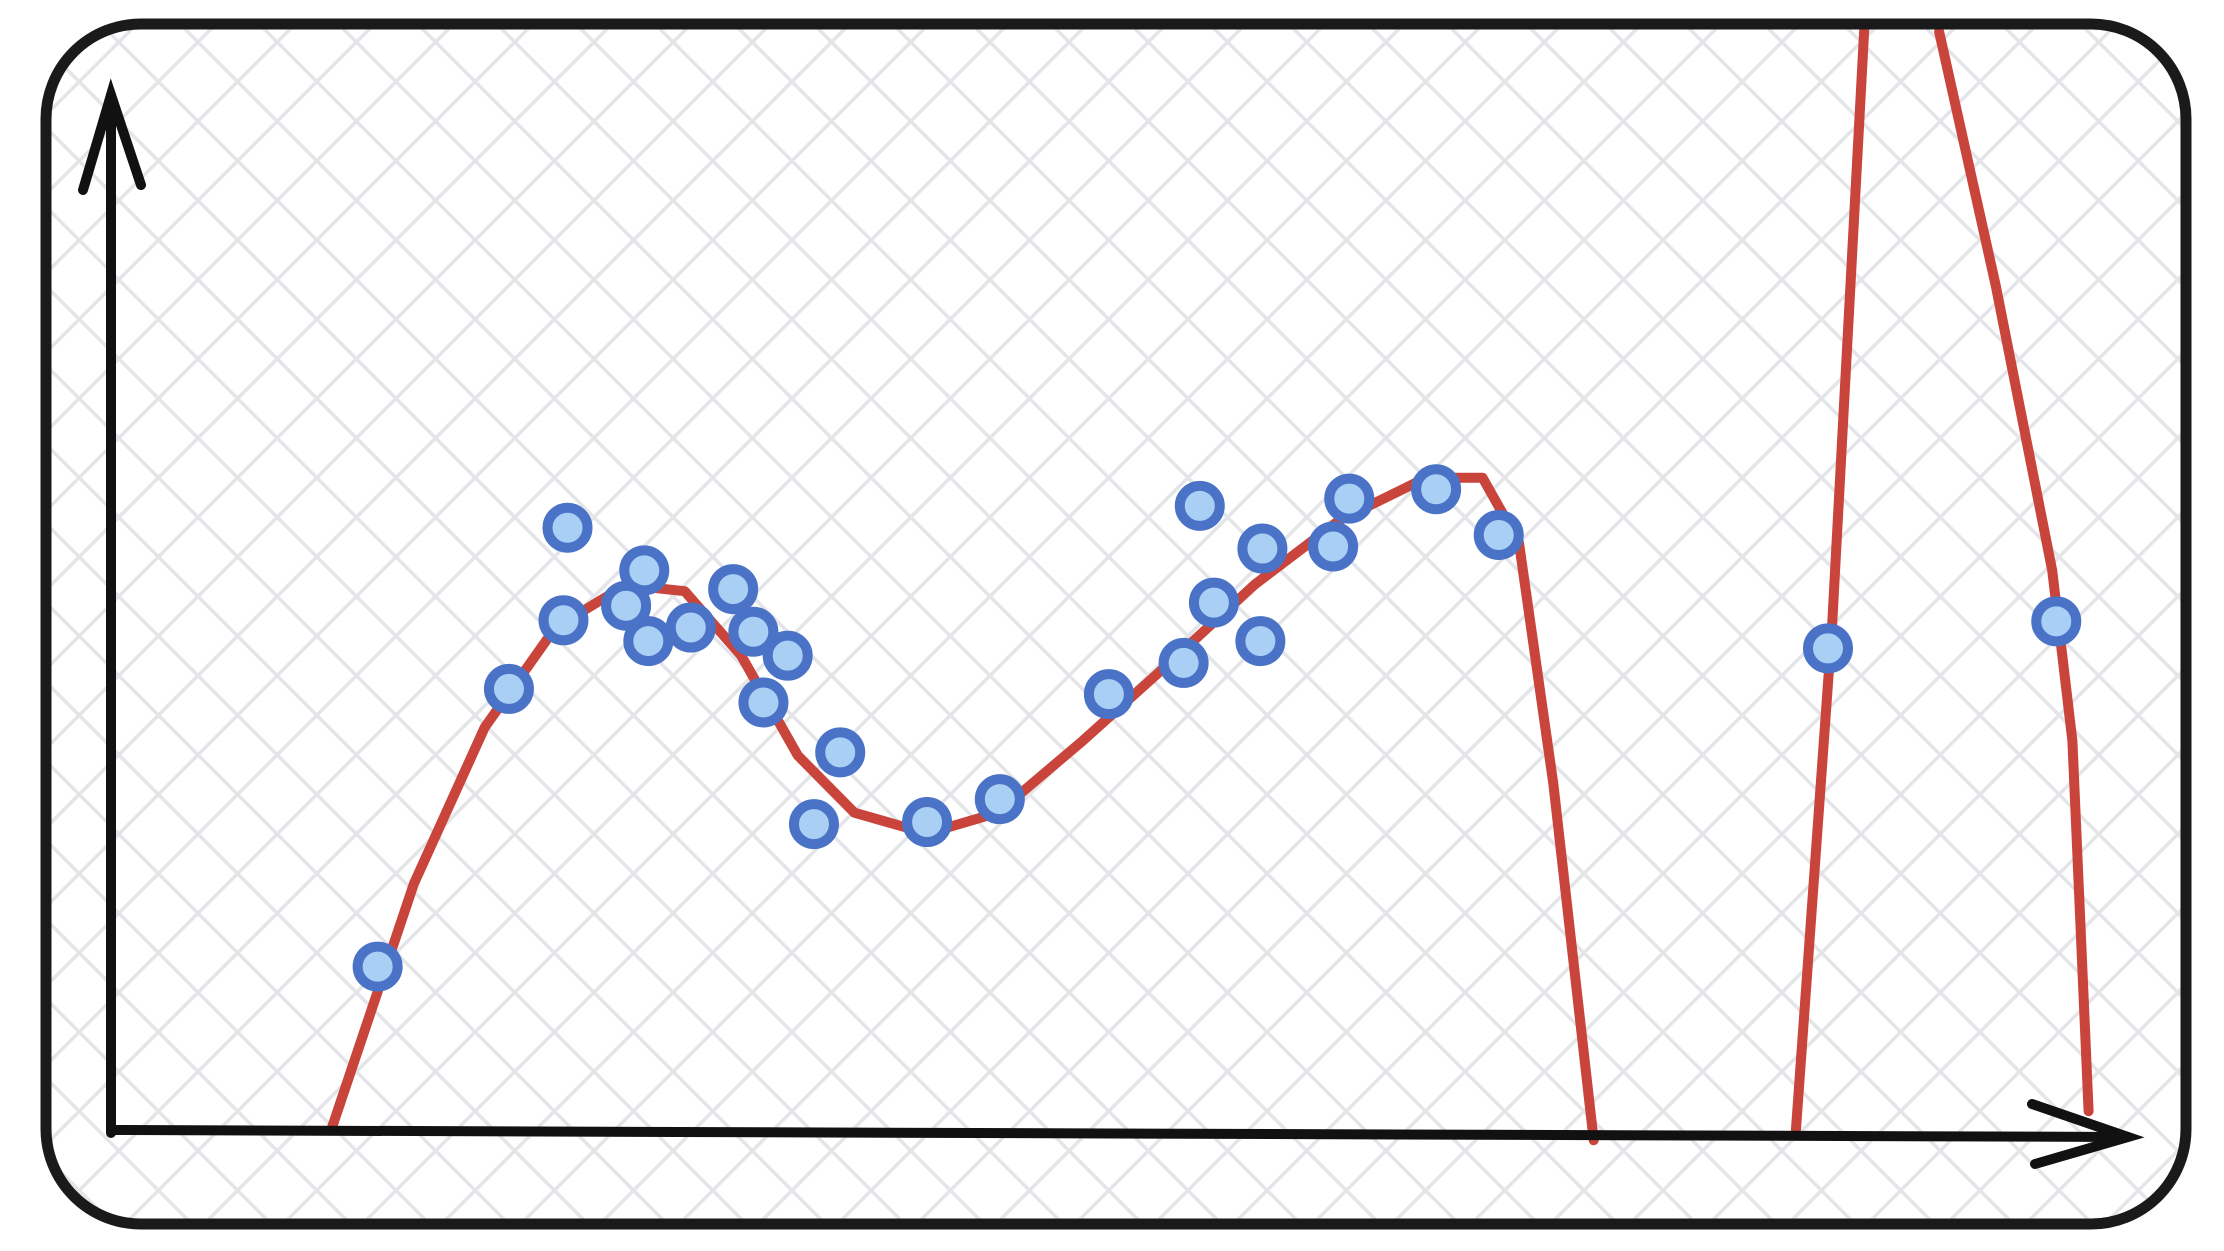 Image resolution: width=2224 pixels, height=1251 pixels. What do you see at coordinates (112, 136) in the screenshot?
I see `y-axis-arrow` at bounding box center [112, 136].